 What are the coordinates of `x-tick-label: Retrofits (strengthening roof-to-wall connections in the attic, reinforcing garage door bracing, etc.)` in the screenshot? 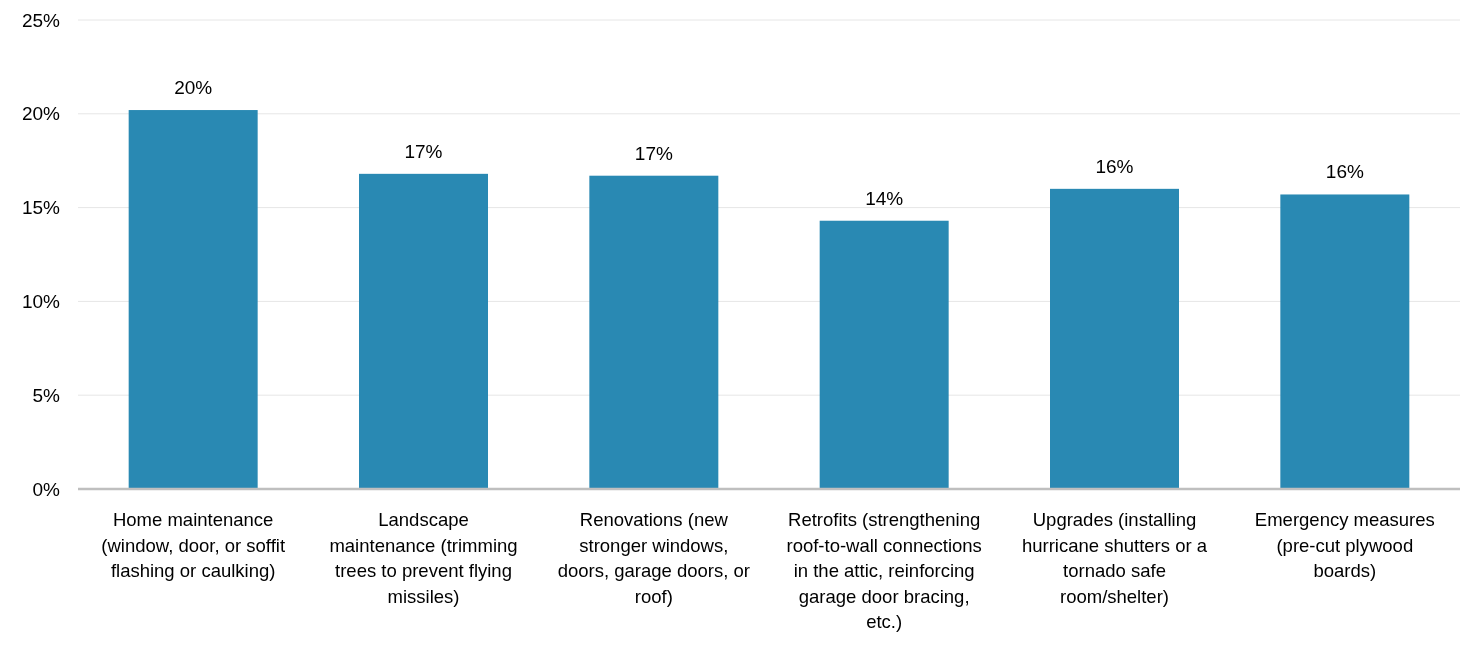 It's located at (884, 570).